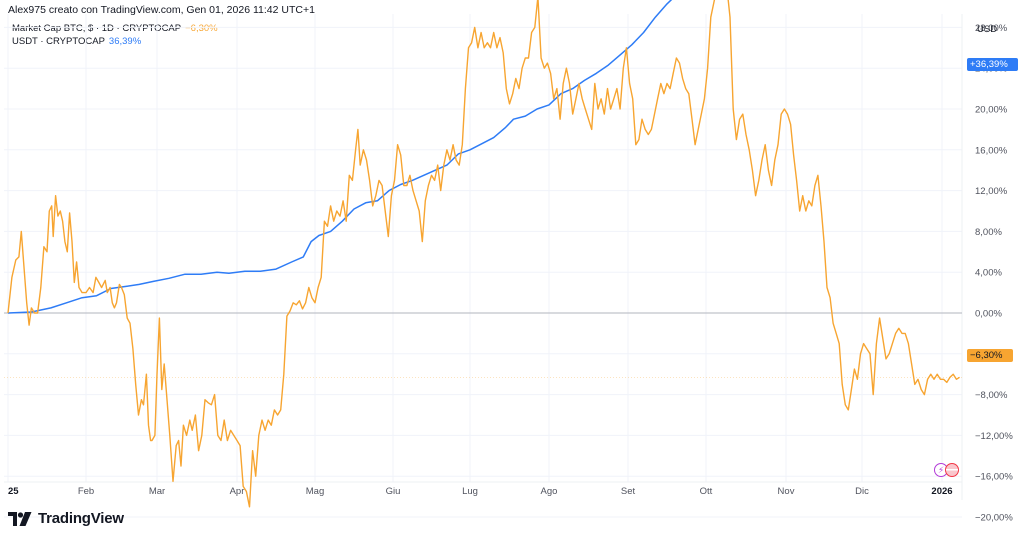 This screenshot has height=539, width=1024. Describe the element at coordinates (13, 491) in the screenshot. I see `time-tick-label: 25` at that location.